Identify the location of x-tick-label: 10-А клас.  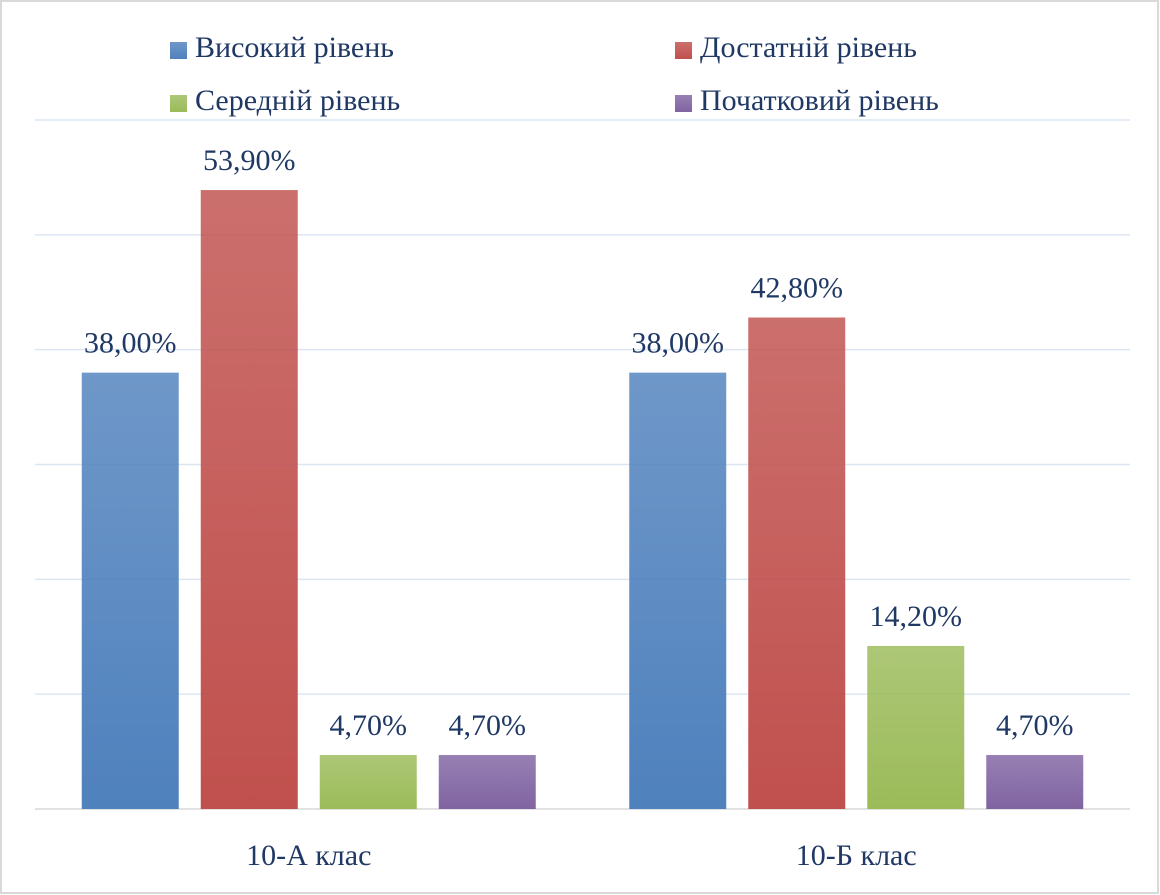
(308, 855).